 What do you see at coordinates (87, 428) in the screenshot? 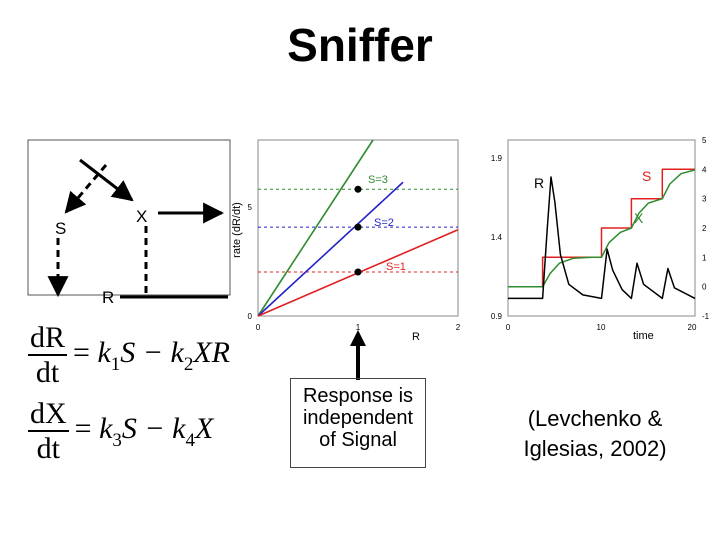
I see `eq2-equals: =` at bounding box center [87, 428].